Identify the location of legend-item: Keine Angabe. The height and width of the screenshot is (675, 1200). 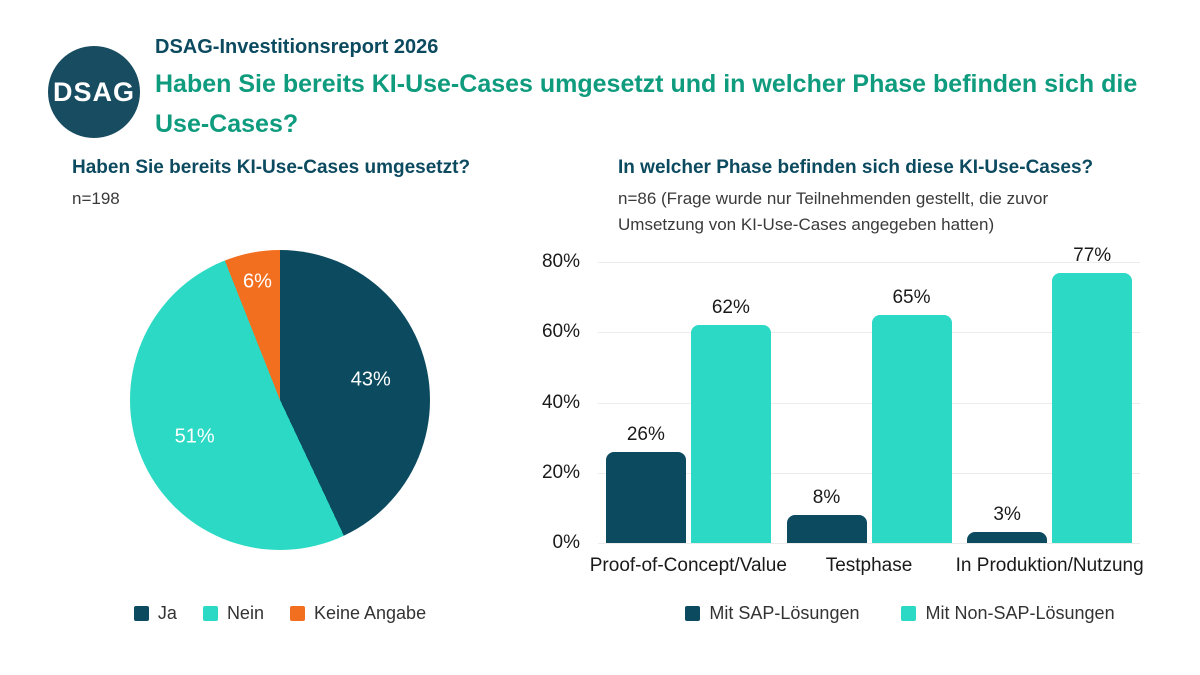
(358, 613).